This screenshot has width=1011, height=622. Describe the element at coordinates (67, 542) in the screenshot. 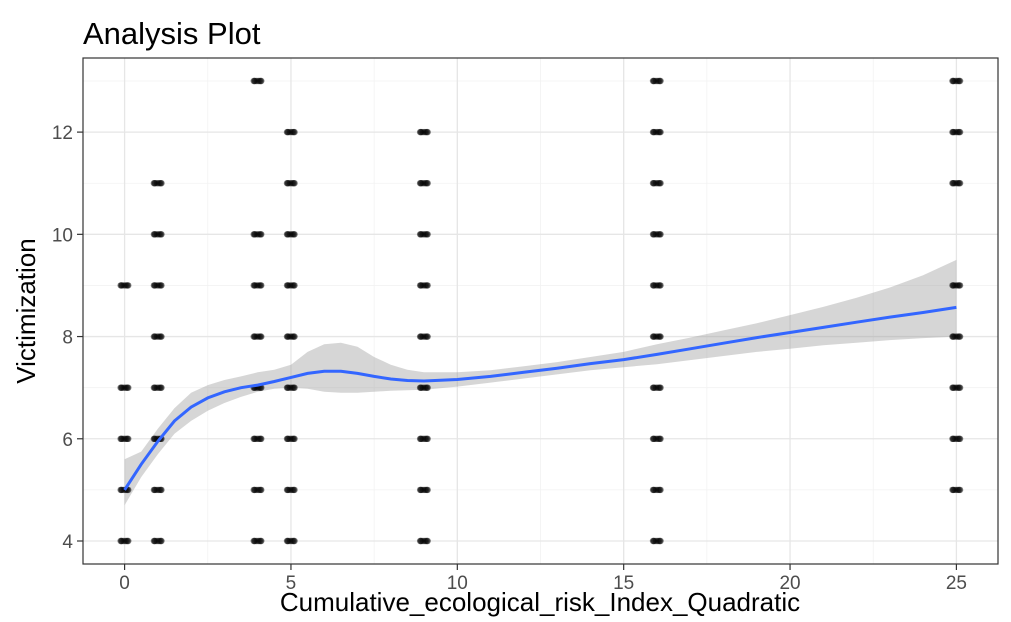

I see `y-tick-label: 4` at that location.